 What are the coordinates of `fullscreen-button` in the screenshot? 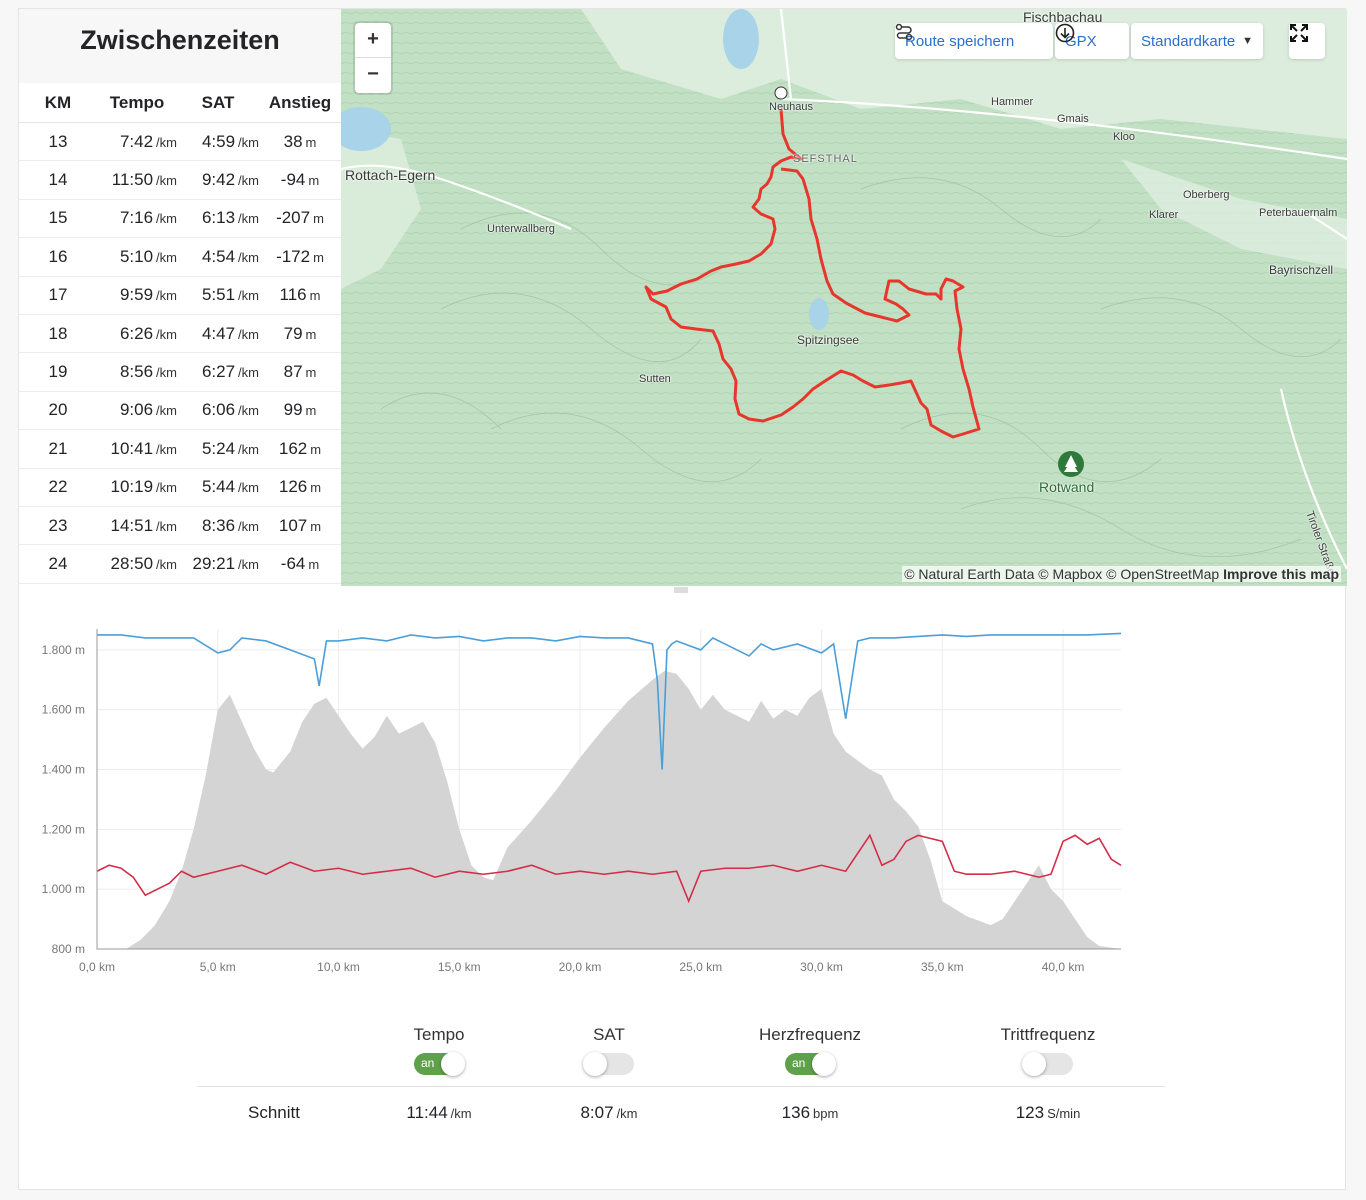 It's located at (1307, 41).